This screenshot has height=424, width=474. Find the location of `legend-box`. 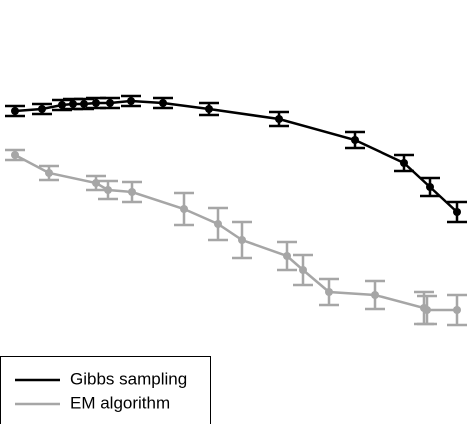

legend-box is located at coordinates (105, 390).